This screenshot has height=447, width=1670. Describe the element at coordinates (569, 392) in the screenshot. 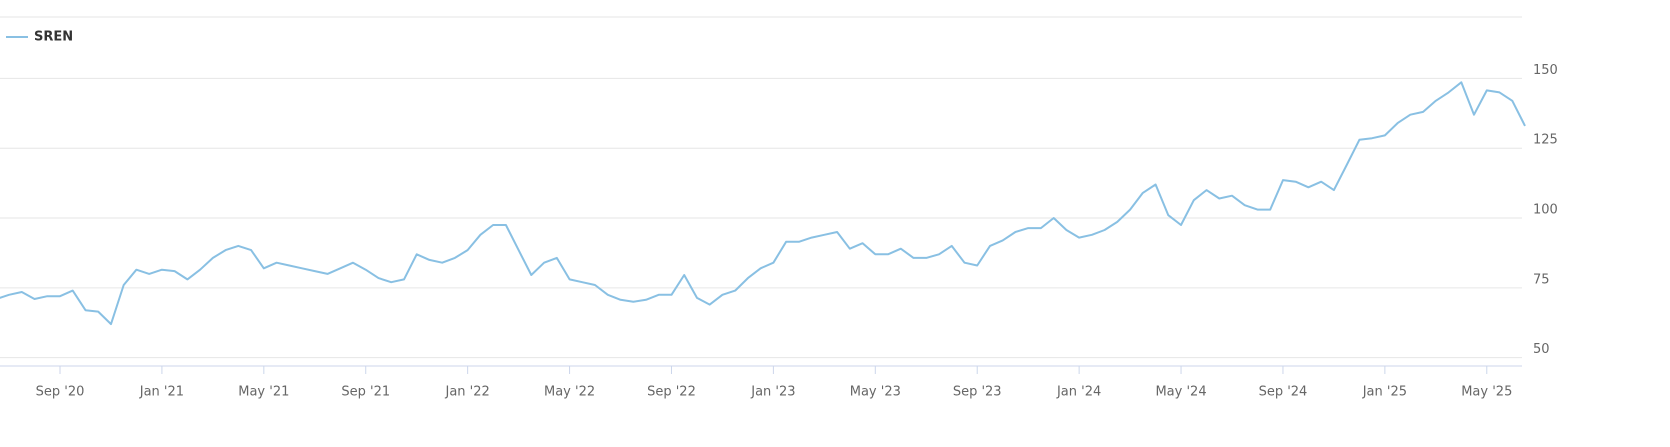

I see `x-tick-label: May '22` at that location.